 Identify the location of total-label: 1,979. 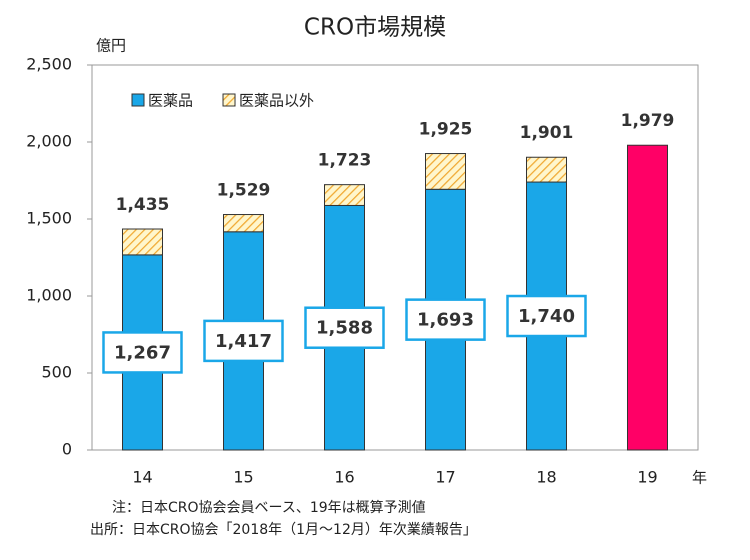
(648, 121).